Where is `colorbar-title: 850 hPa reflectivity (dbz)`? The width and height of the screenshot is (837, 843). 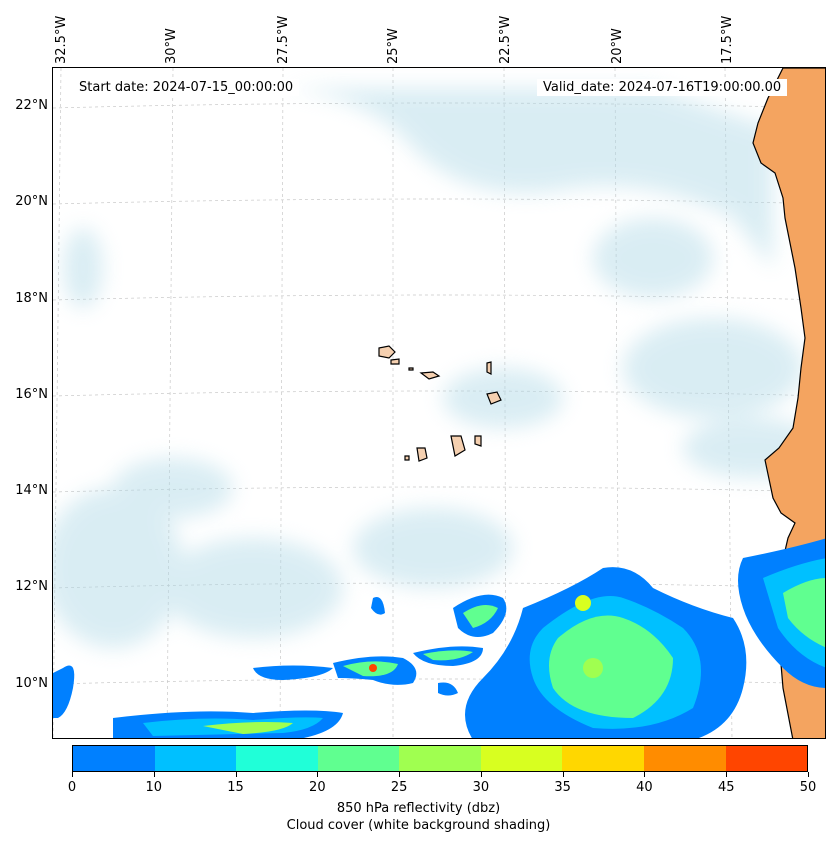
colorbar-title: 850 hPa reflectivity (dbz) is located at coordinates (418, 808).